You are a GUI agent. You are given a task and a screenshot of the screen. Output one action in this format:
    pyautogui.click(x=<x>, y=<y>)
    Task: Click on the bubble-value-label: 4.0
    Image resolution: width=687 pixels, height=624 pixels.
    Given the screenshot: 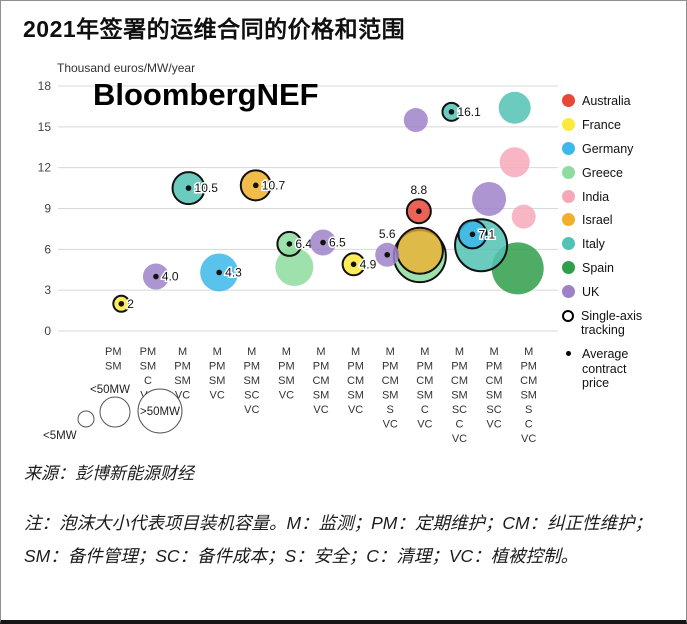 What is the action you would take?
    pyautogui.click(x=170, y=277)
    